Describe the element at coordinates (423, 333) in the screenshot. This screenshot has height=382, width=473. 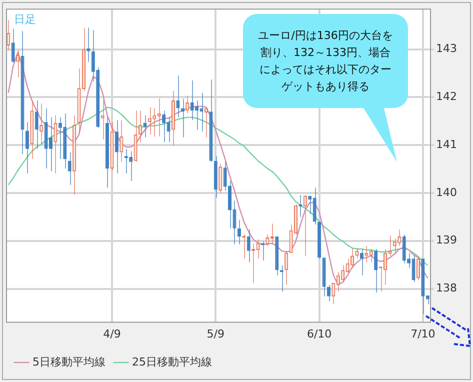
I see `x-tick-label: 7/10` at that location.